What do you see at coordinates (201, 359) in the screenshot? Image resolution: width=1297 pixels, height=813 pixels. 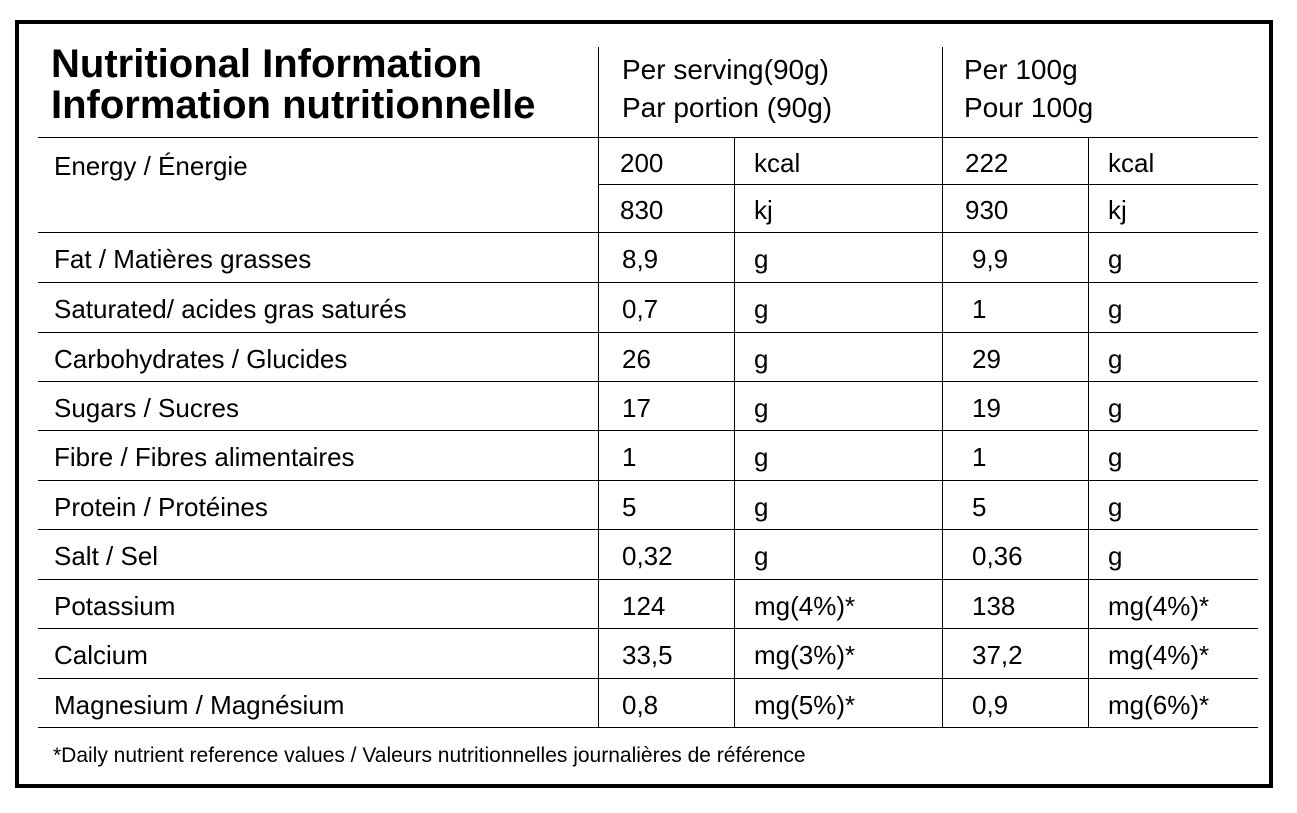 I see `row-label: Carbohydrates / Glucides` at bounding box center [201, 359].